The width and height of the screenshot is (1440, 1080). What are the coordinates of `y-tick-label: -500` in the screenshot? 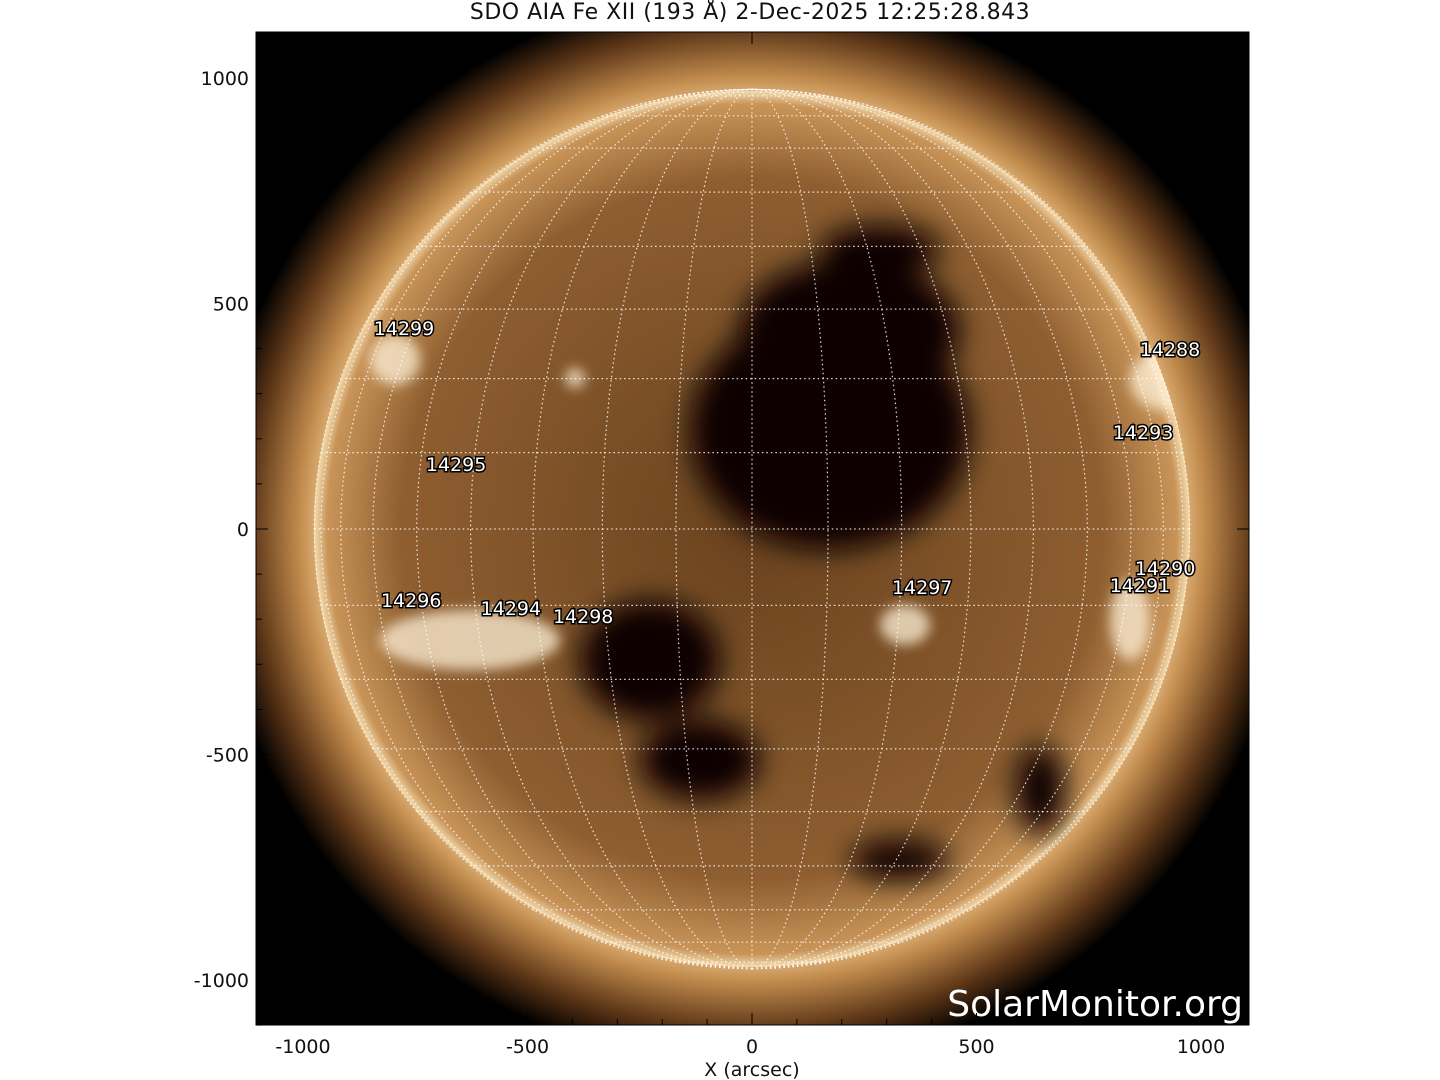 It's located at (227, 756).